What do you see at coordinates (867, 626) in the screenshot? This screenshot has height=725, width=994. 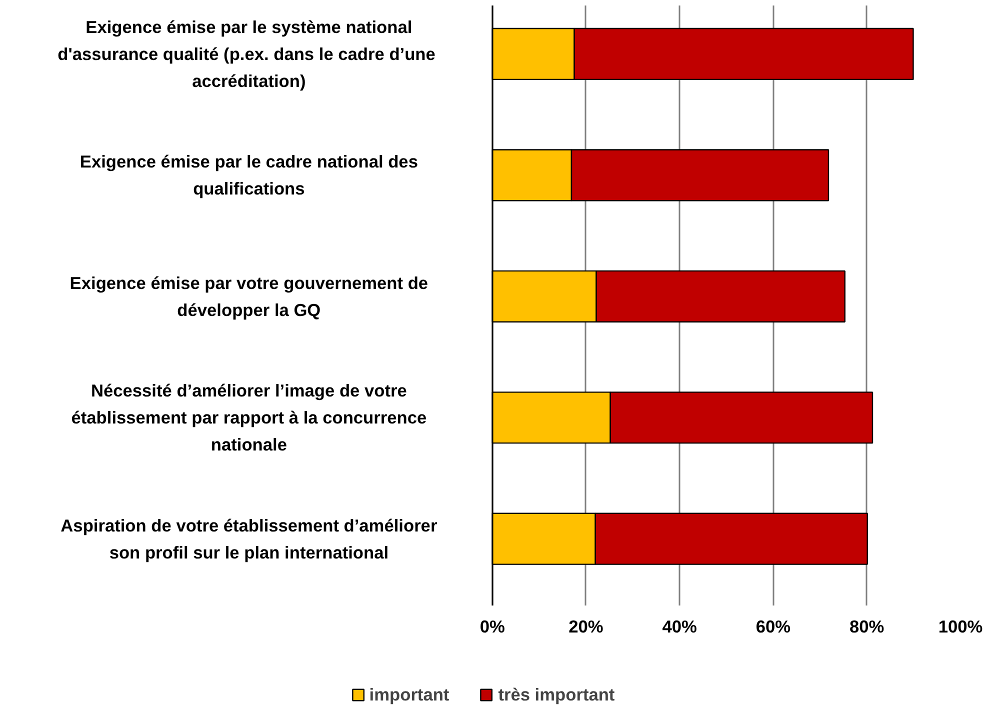 I see `x-tick-label: 80%` at bounding box center [867, 626].